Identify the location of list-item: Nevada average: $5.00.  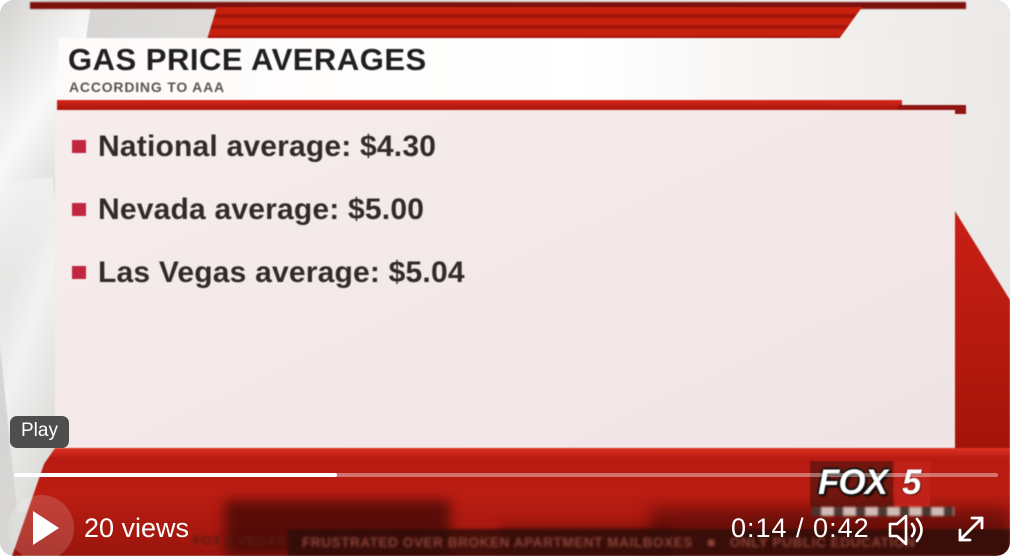
(268, 224).